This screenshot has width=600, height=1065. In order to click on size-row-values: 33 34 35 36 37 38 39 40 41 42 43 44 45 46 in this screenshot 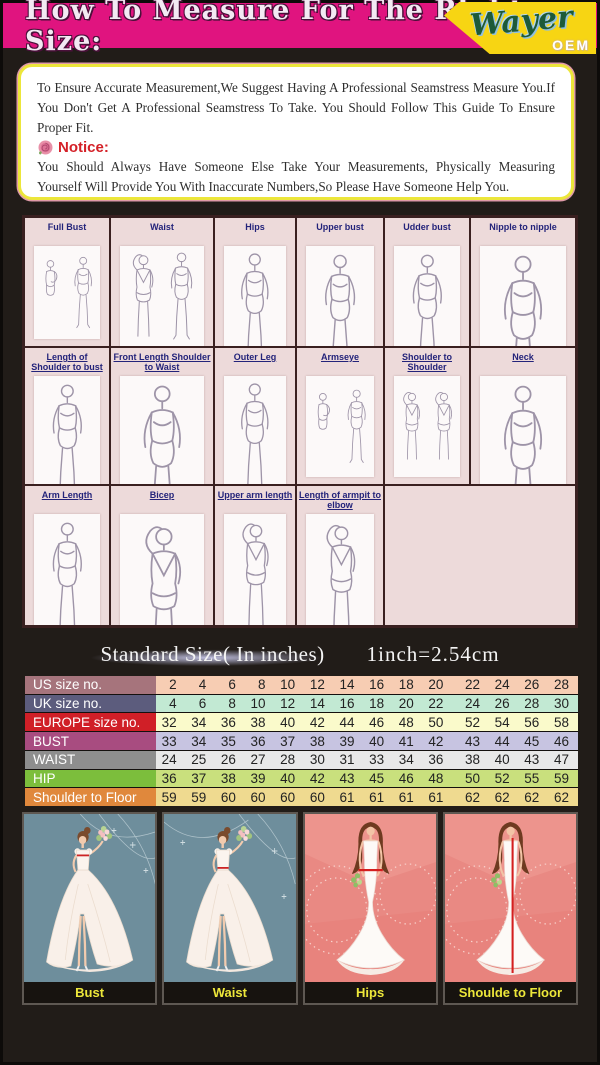, I will do `click(367, 741)`.